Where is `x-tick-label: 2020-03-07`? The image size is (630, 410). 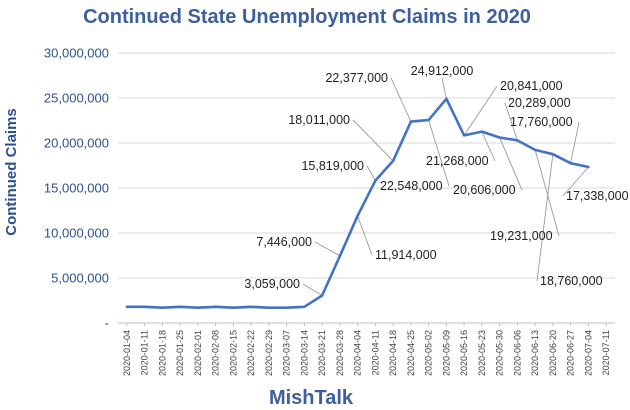 x-tick-label: 2020-03-07 is located at coordinates (287, 353).